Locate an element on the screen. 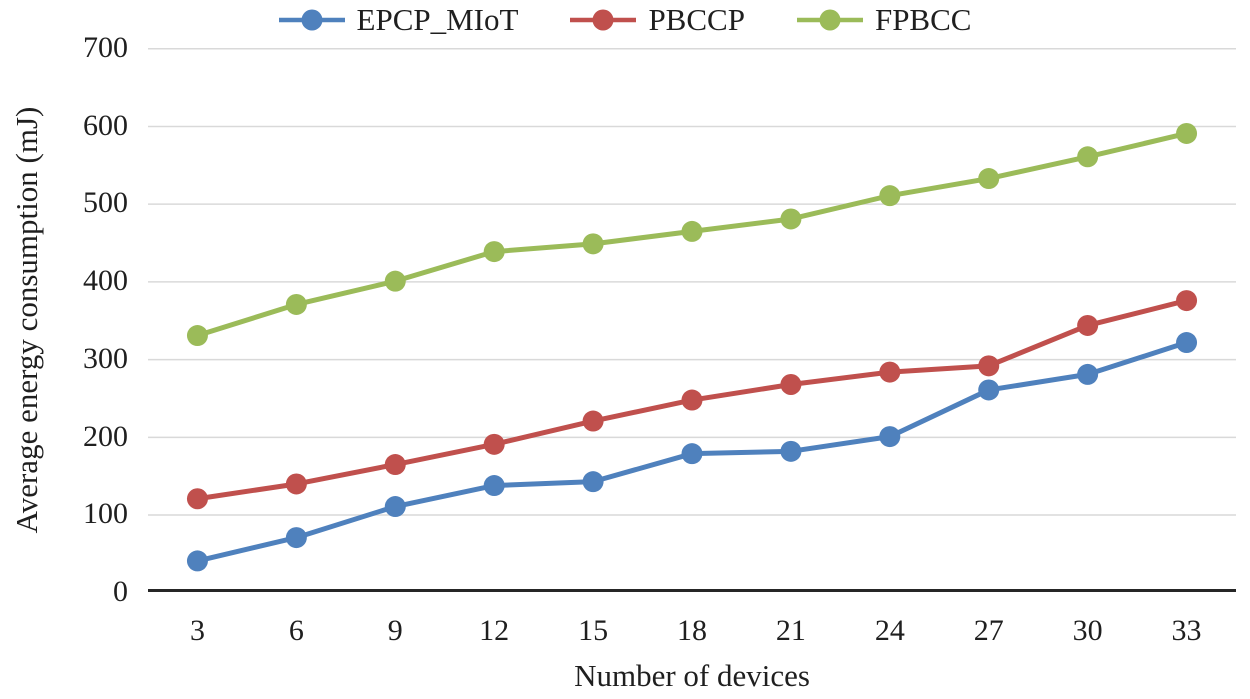 This screenshot has width=1250, height=699. legend-label: FPBCC is located at coordinates (923, 19).